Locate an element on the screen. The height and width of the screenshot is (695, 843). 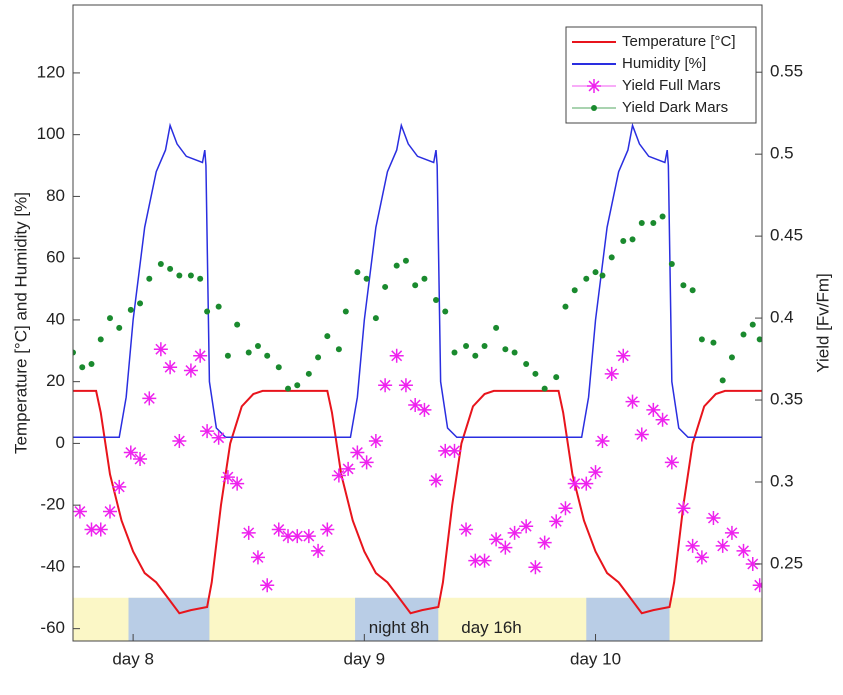
y-tick-label: -40 is located at coordinates (52, 565).